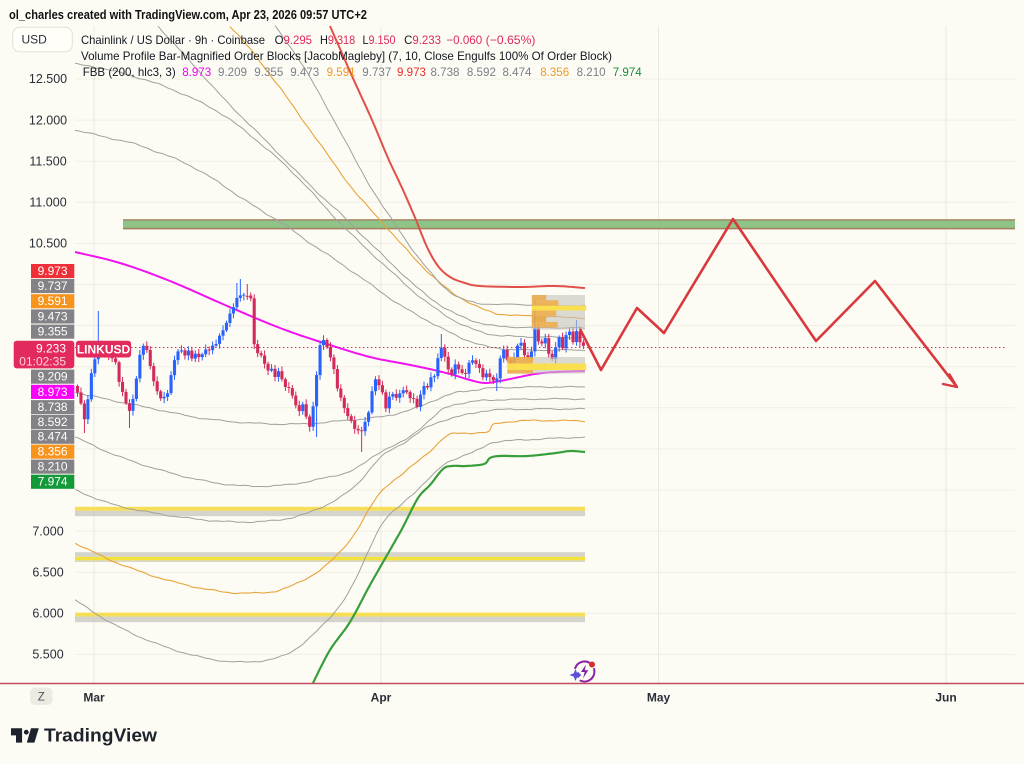 The width and height of the screenshot is (1024, 764). What do you see at coordinates (511, 40) in the screenshot?
I see `svg-text: (−0.65%)` at bounding box center [511, 40].